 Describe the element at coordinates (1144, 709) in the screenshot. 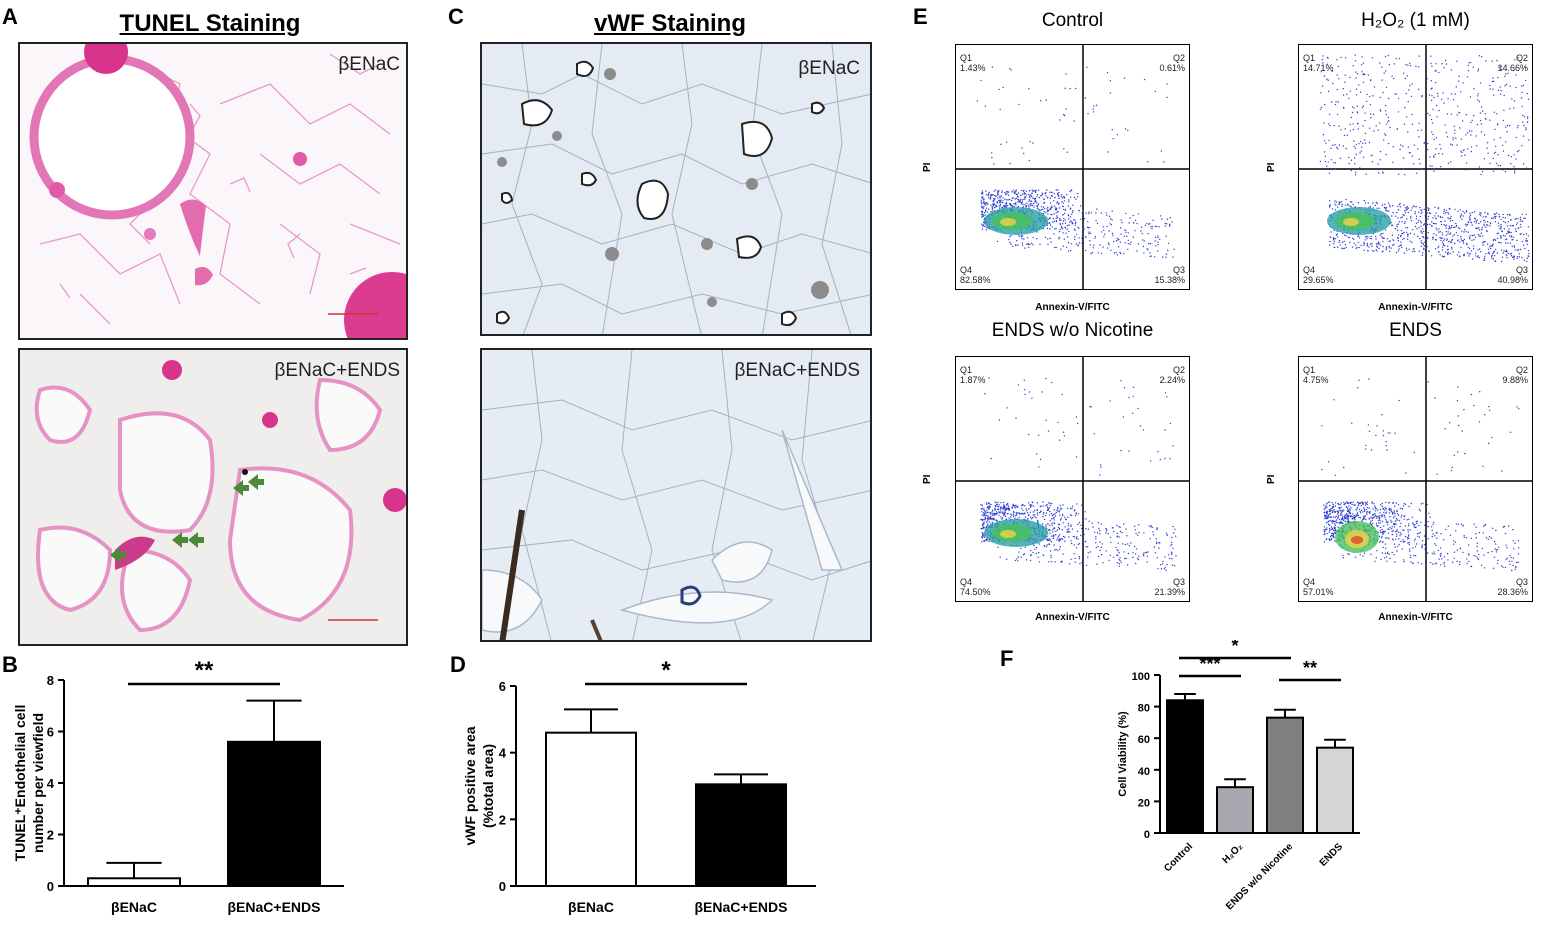

I see `y-tick-label: 80` at that location.